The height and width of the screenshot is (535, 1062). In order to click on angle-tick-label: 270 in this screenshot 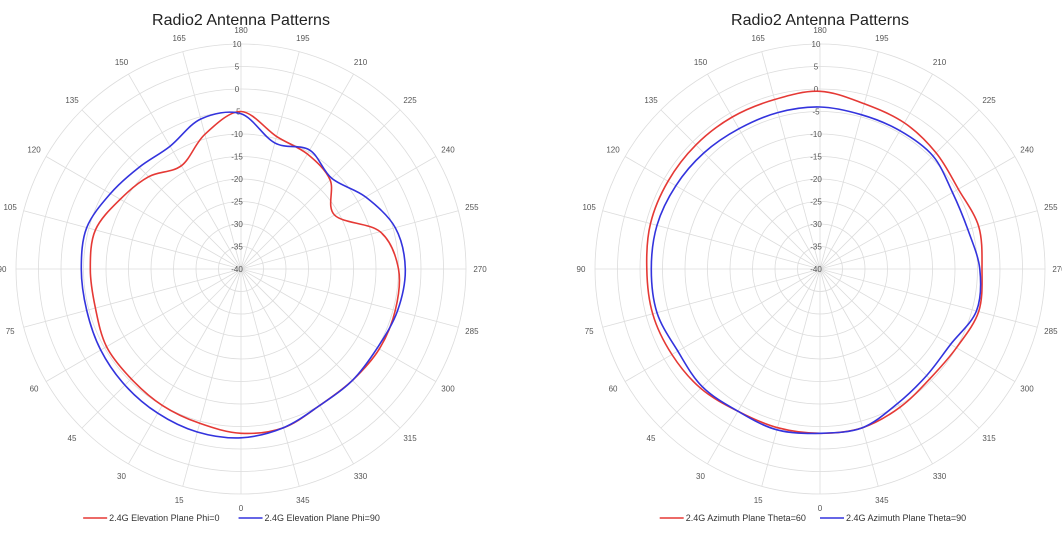, I will do `click(1057, 269)`.